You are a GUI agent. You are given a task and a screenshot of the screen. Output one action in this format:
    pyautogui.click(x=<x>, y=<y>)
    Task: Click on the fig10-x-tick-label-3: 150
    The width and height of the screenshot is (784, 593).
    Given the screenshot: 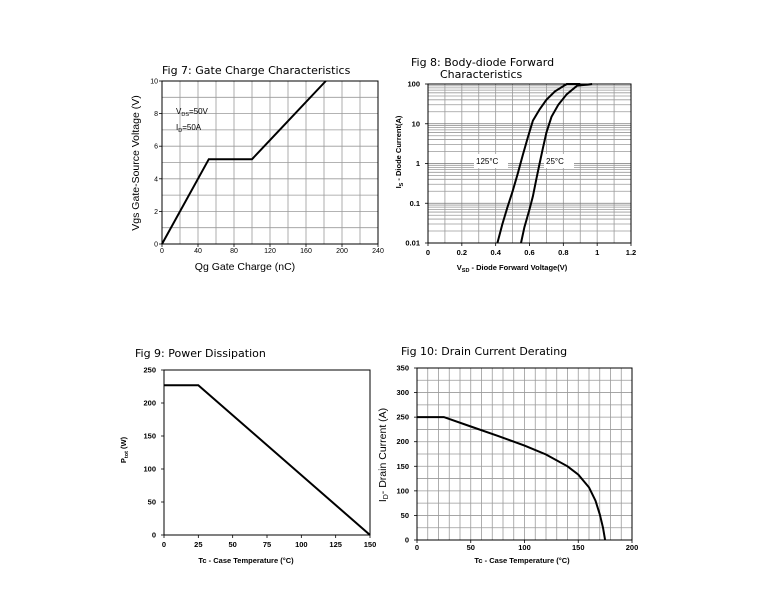 What is the action you would take?
    pyautogui.click(x=578, y=547)
    